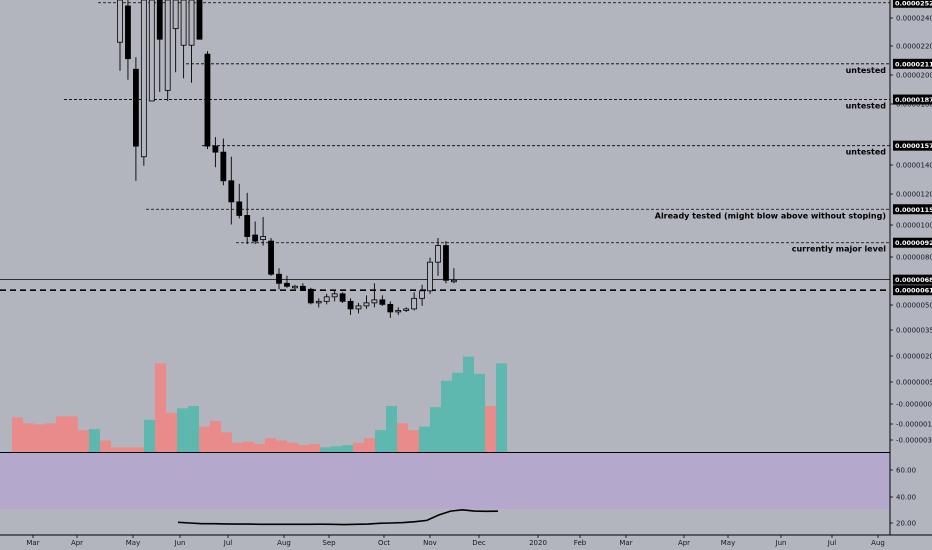 This screenshot has height=550, width=932. What do you see at coordinates (913, 3) in the screenshot?
I see `price-tag-label: 0.00002521` at bounding box center [913, 3].